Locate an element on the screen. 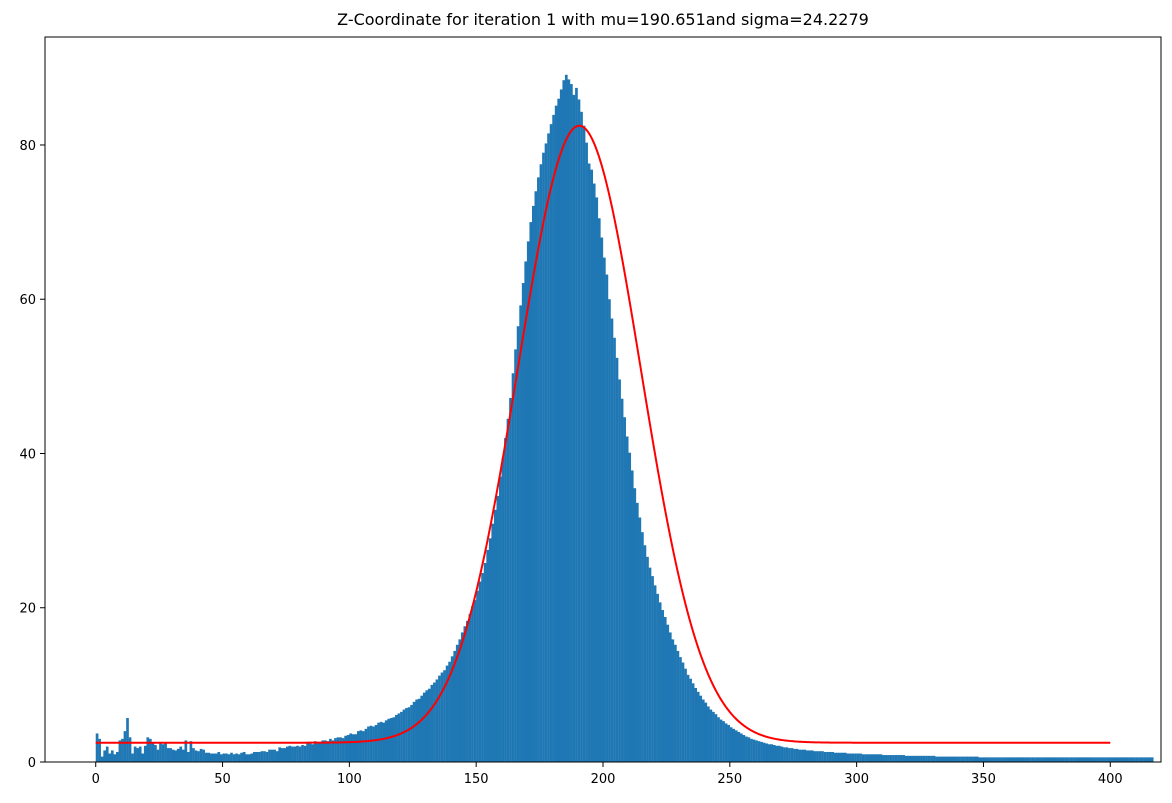 The image size is (1172, 803). y-tick-label: 60 is located at coordinates (27, 300).